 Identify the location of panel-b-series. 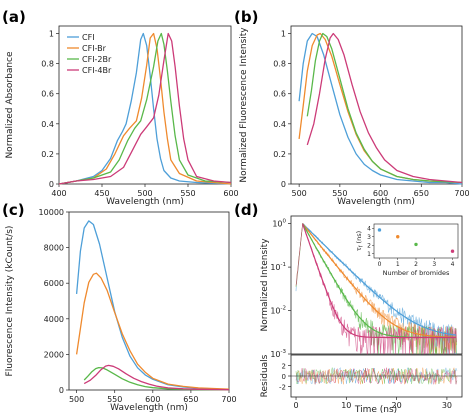
(380, 108).